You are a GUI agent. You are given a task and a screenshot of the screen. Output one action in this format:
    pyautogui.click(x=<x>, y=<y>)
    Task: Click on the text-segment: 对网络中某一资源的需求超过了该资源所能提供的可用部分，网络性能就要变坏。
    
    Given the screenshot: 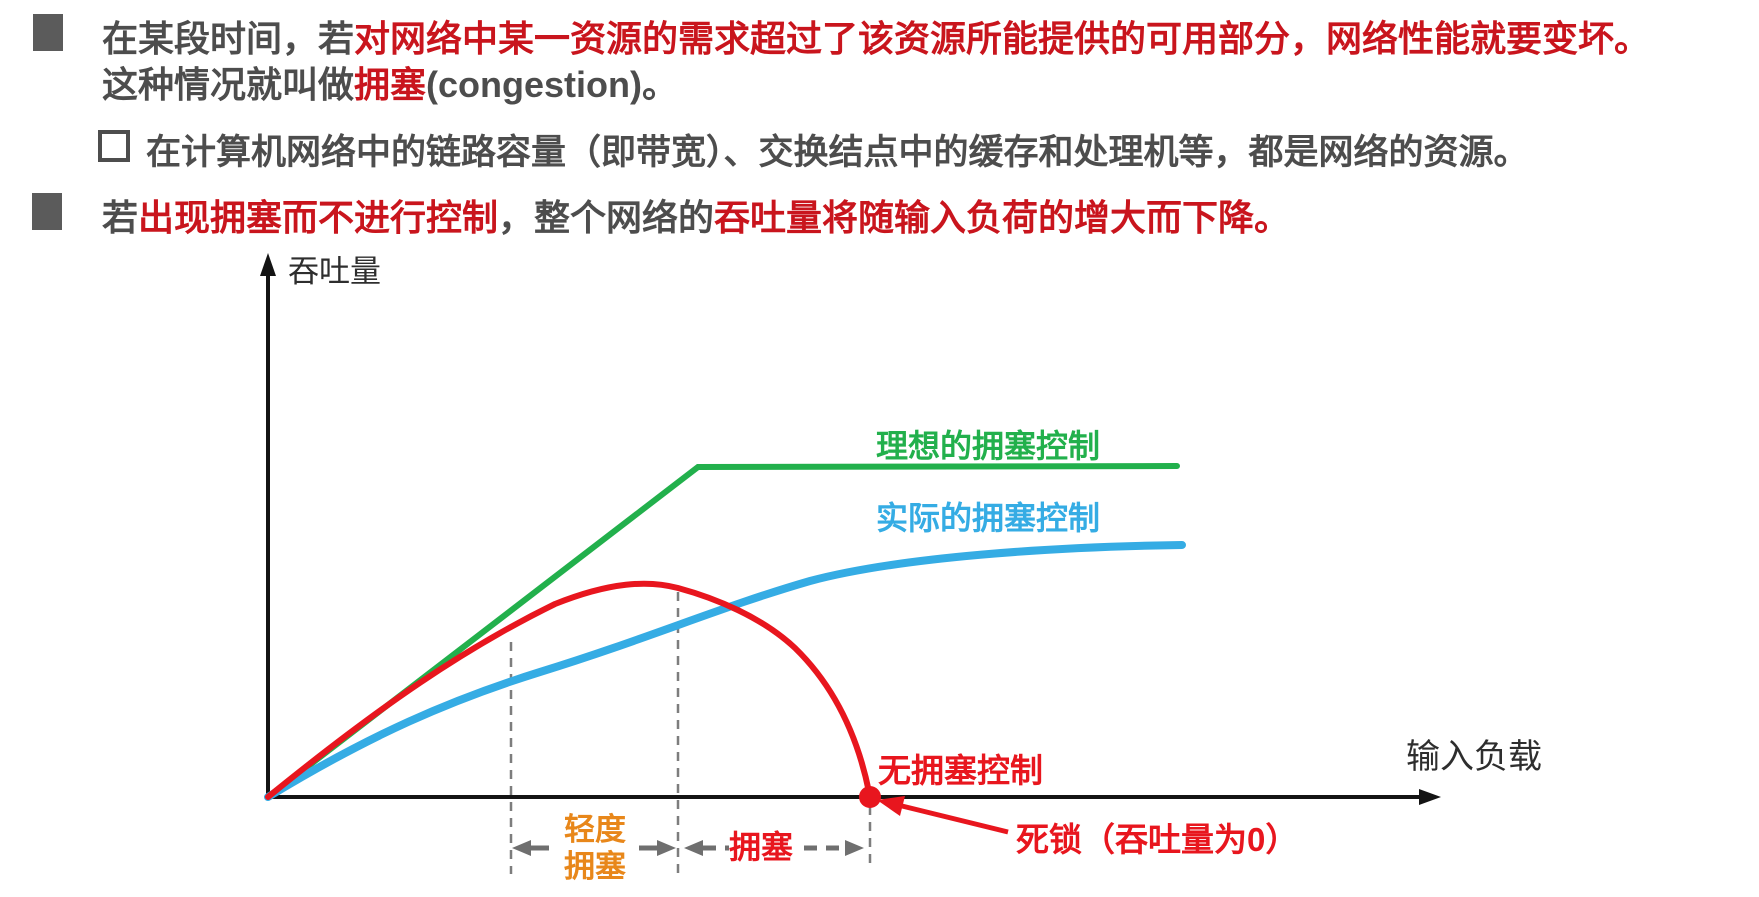 What is the action you would take?
    pyautogui.click(x=1002, y=38)
    